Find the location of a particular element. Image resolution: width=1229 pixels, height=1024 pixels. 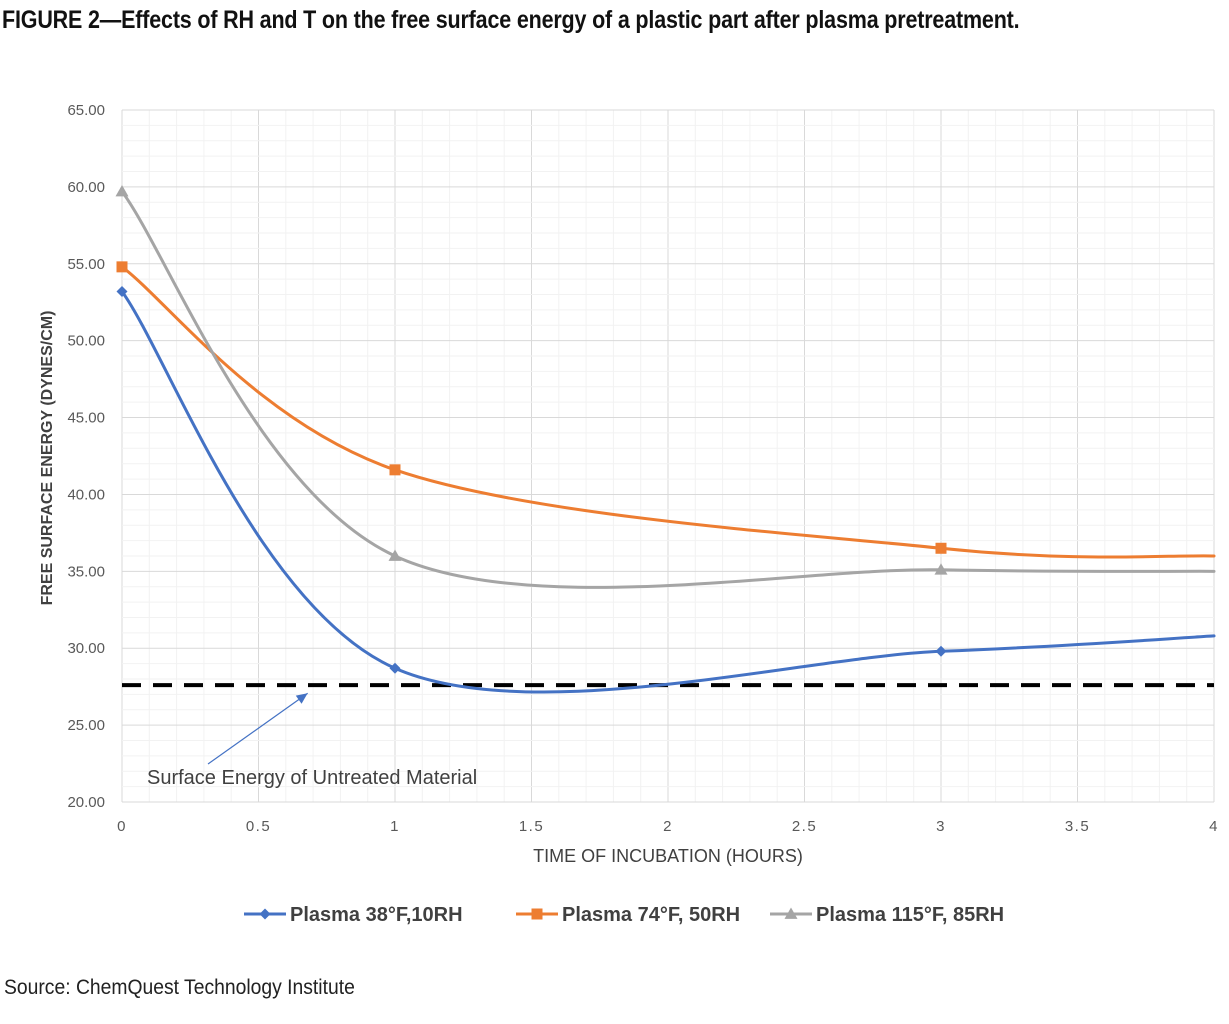

x-tick-label: 1.5 is located at coordinates (531, 826).